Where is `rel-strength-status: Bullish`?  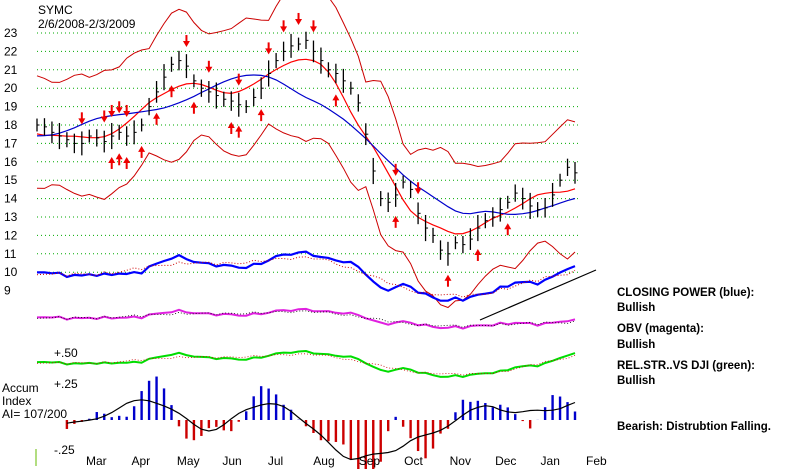 rel-strength-status: Bullish is located at coordinates (636, 381).